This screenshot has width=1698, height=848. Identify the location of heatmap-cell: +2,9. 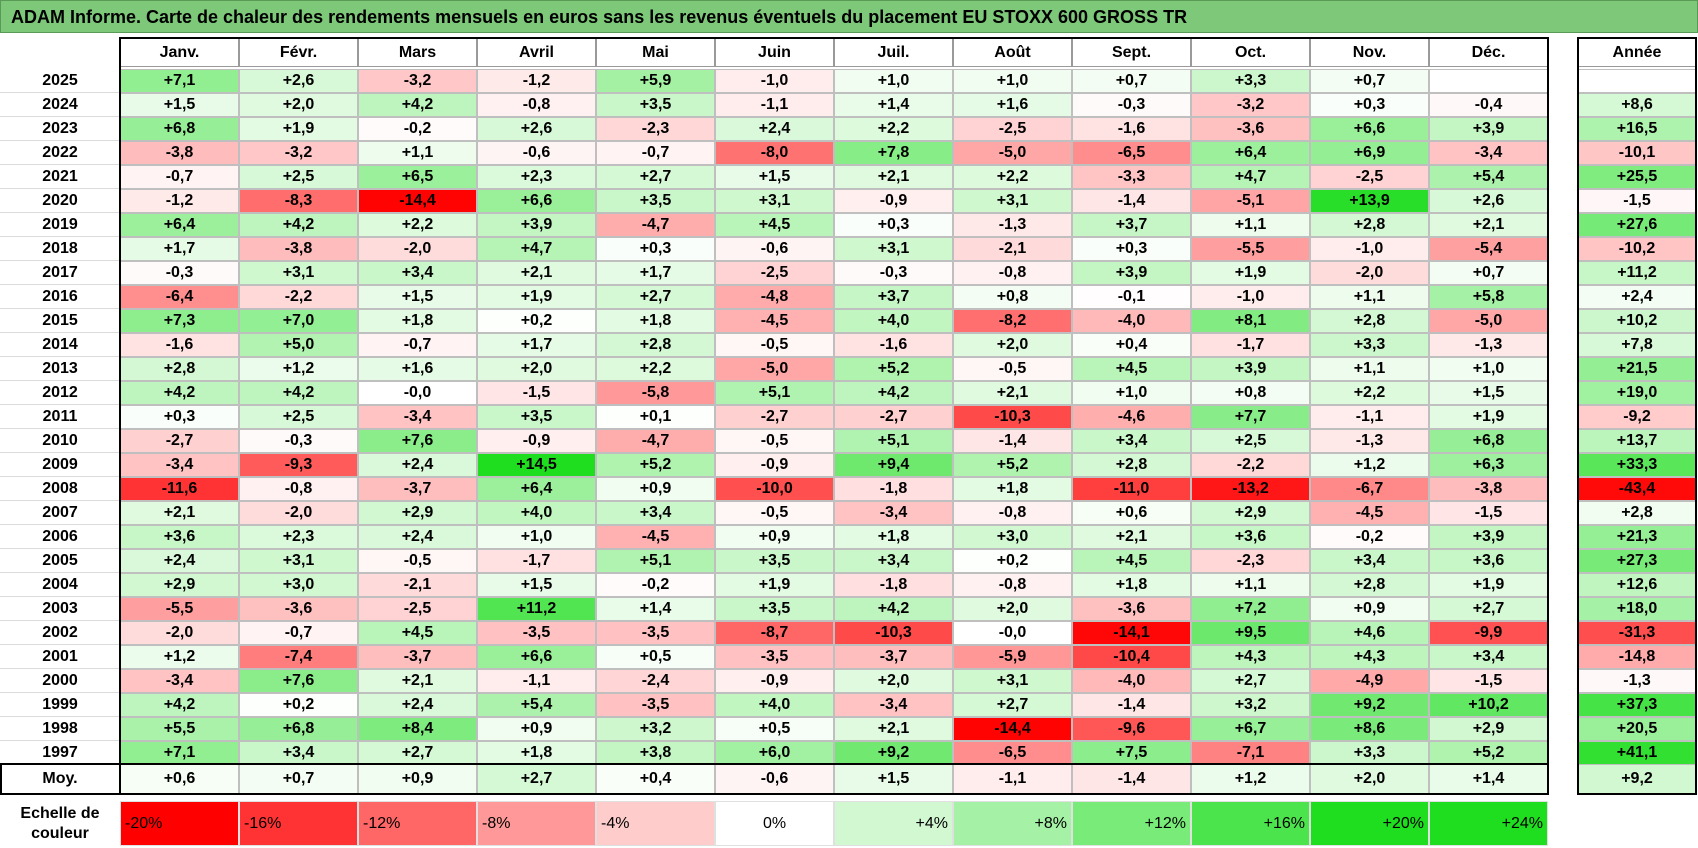
(417, 513).